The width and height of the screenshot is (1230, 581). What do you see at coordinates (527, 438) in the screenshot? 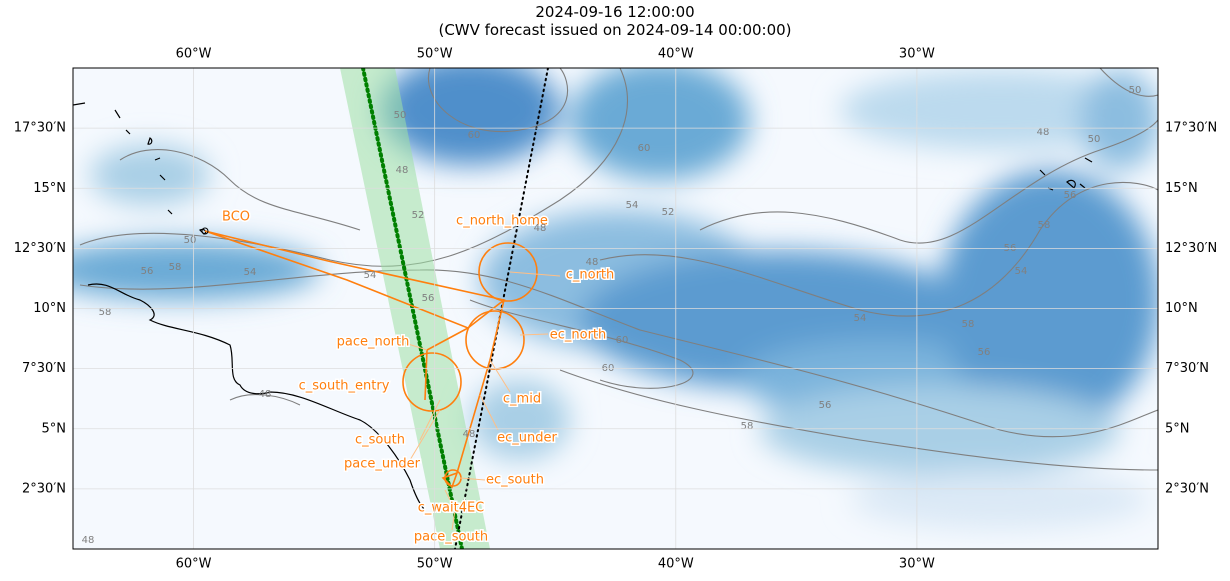
I see `place-label: ec_under` at bounding box center [527, 438].